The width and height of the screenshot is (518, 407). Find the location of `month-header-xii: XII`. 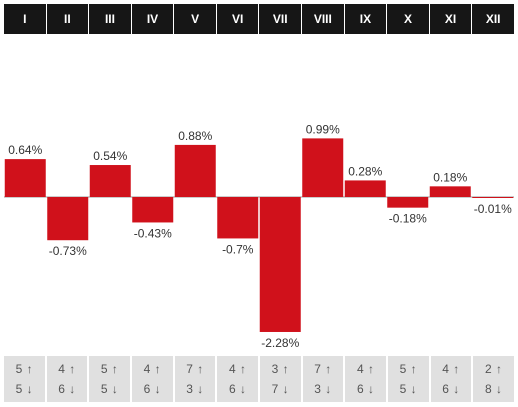

month-header-xii: XII is located at coordinates (493, 19).